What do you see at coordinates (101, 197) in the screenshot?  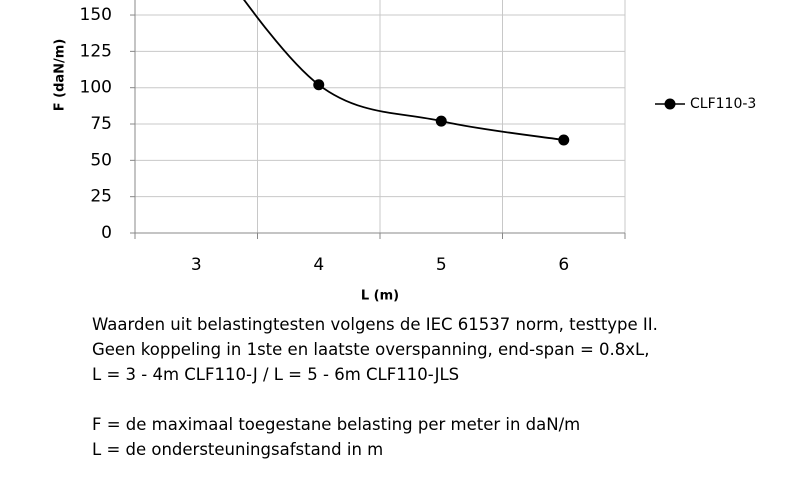 I see `y-tick-label: 25` at bounding box center [101, 197].